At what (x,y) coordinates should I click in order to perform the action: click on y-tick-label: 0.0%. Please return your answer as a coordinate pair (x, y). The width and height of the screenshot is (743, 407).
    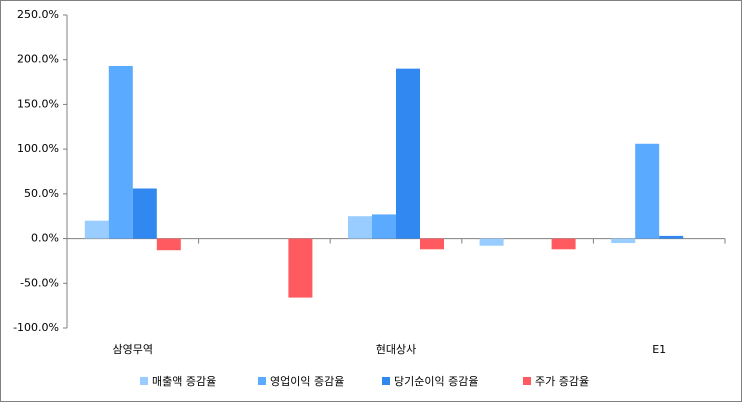
    Looking at the image, I should click on (45, 238).